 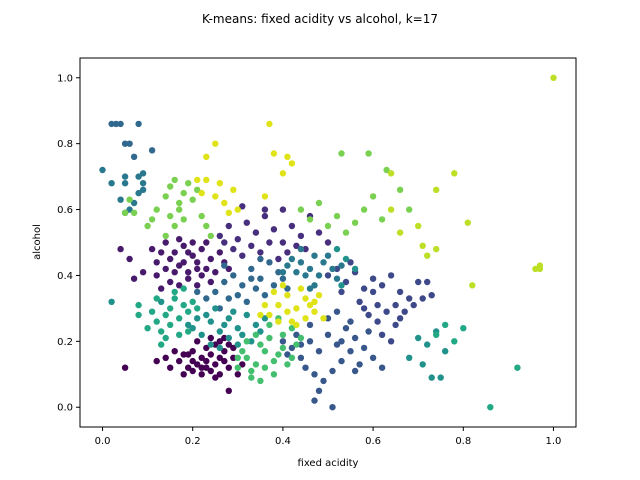 What do you see at coordinates (328, 463) in the screenshot?
I see `x-axis-label: fixed acidity` at bounding box center [328, 463].